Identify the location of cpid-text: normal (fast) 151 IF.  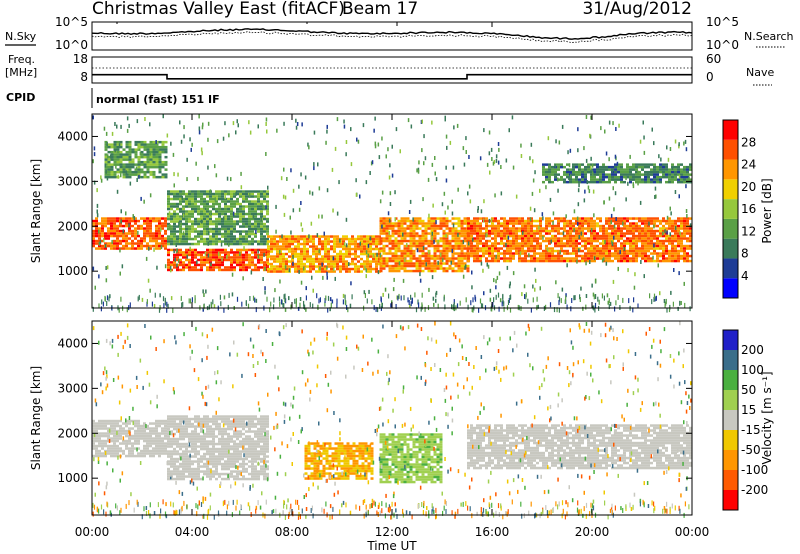
(158, 99).